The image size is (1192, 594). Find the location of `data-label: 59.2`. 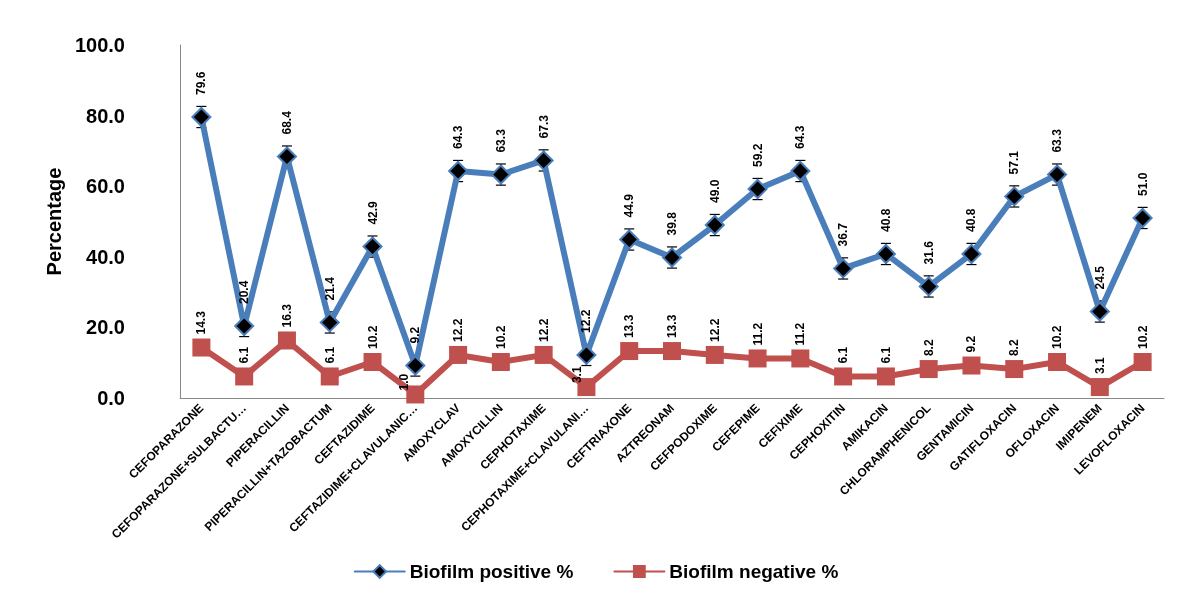

data-label: 59.2 is located at coordinates (757, 155).